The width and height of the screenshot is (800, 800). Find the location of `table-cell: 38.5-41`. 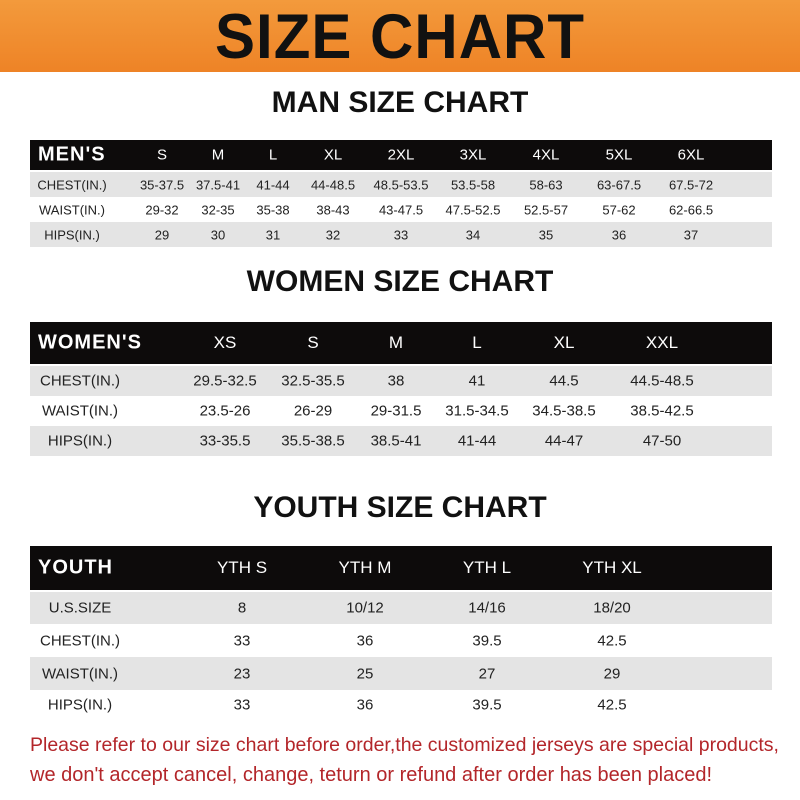

table-cell: 38.5-41 is located at coordinates (396, 441).